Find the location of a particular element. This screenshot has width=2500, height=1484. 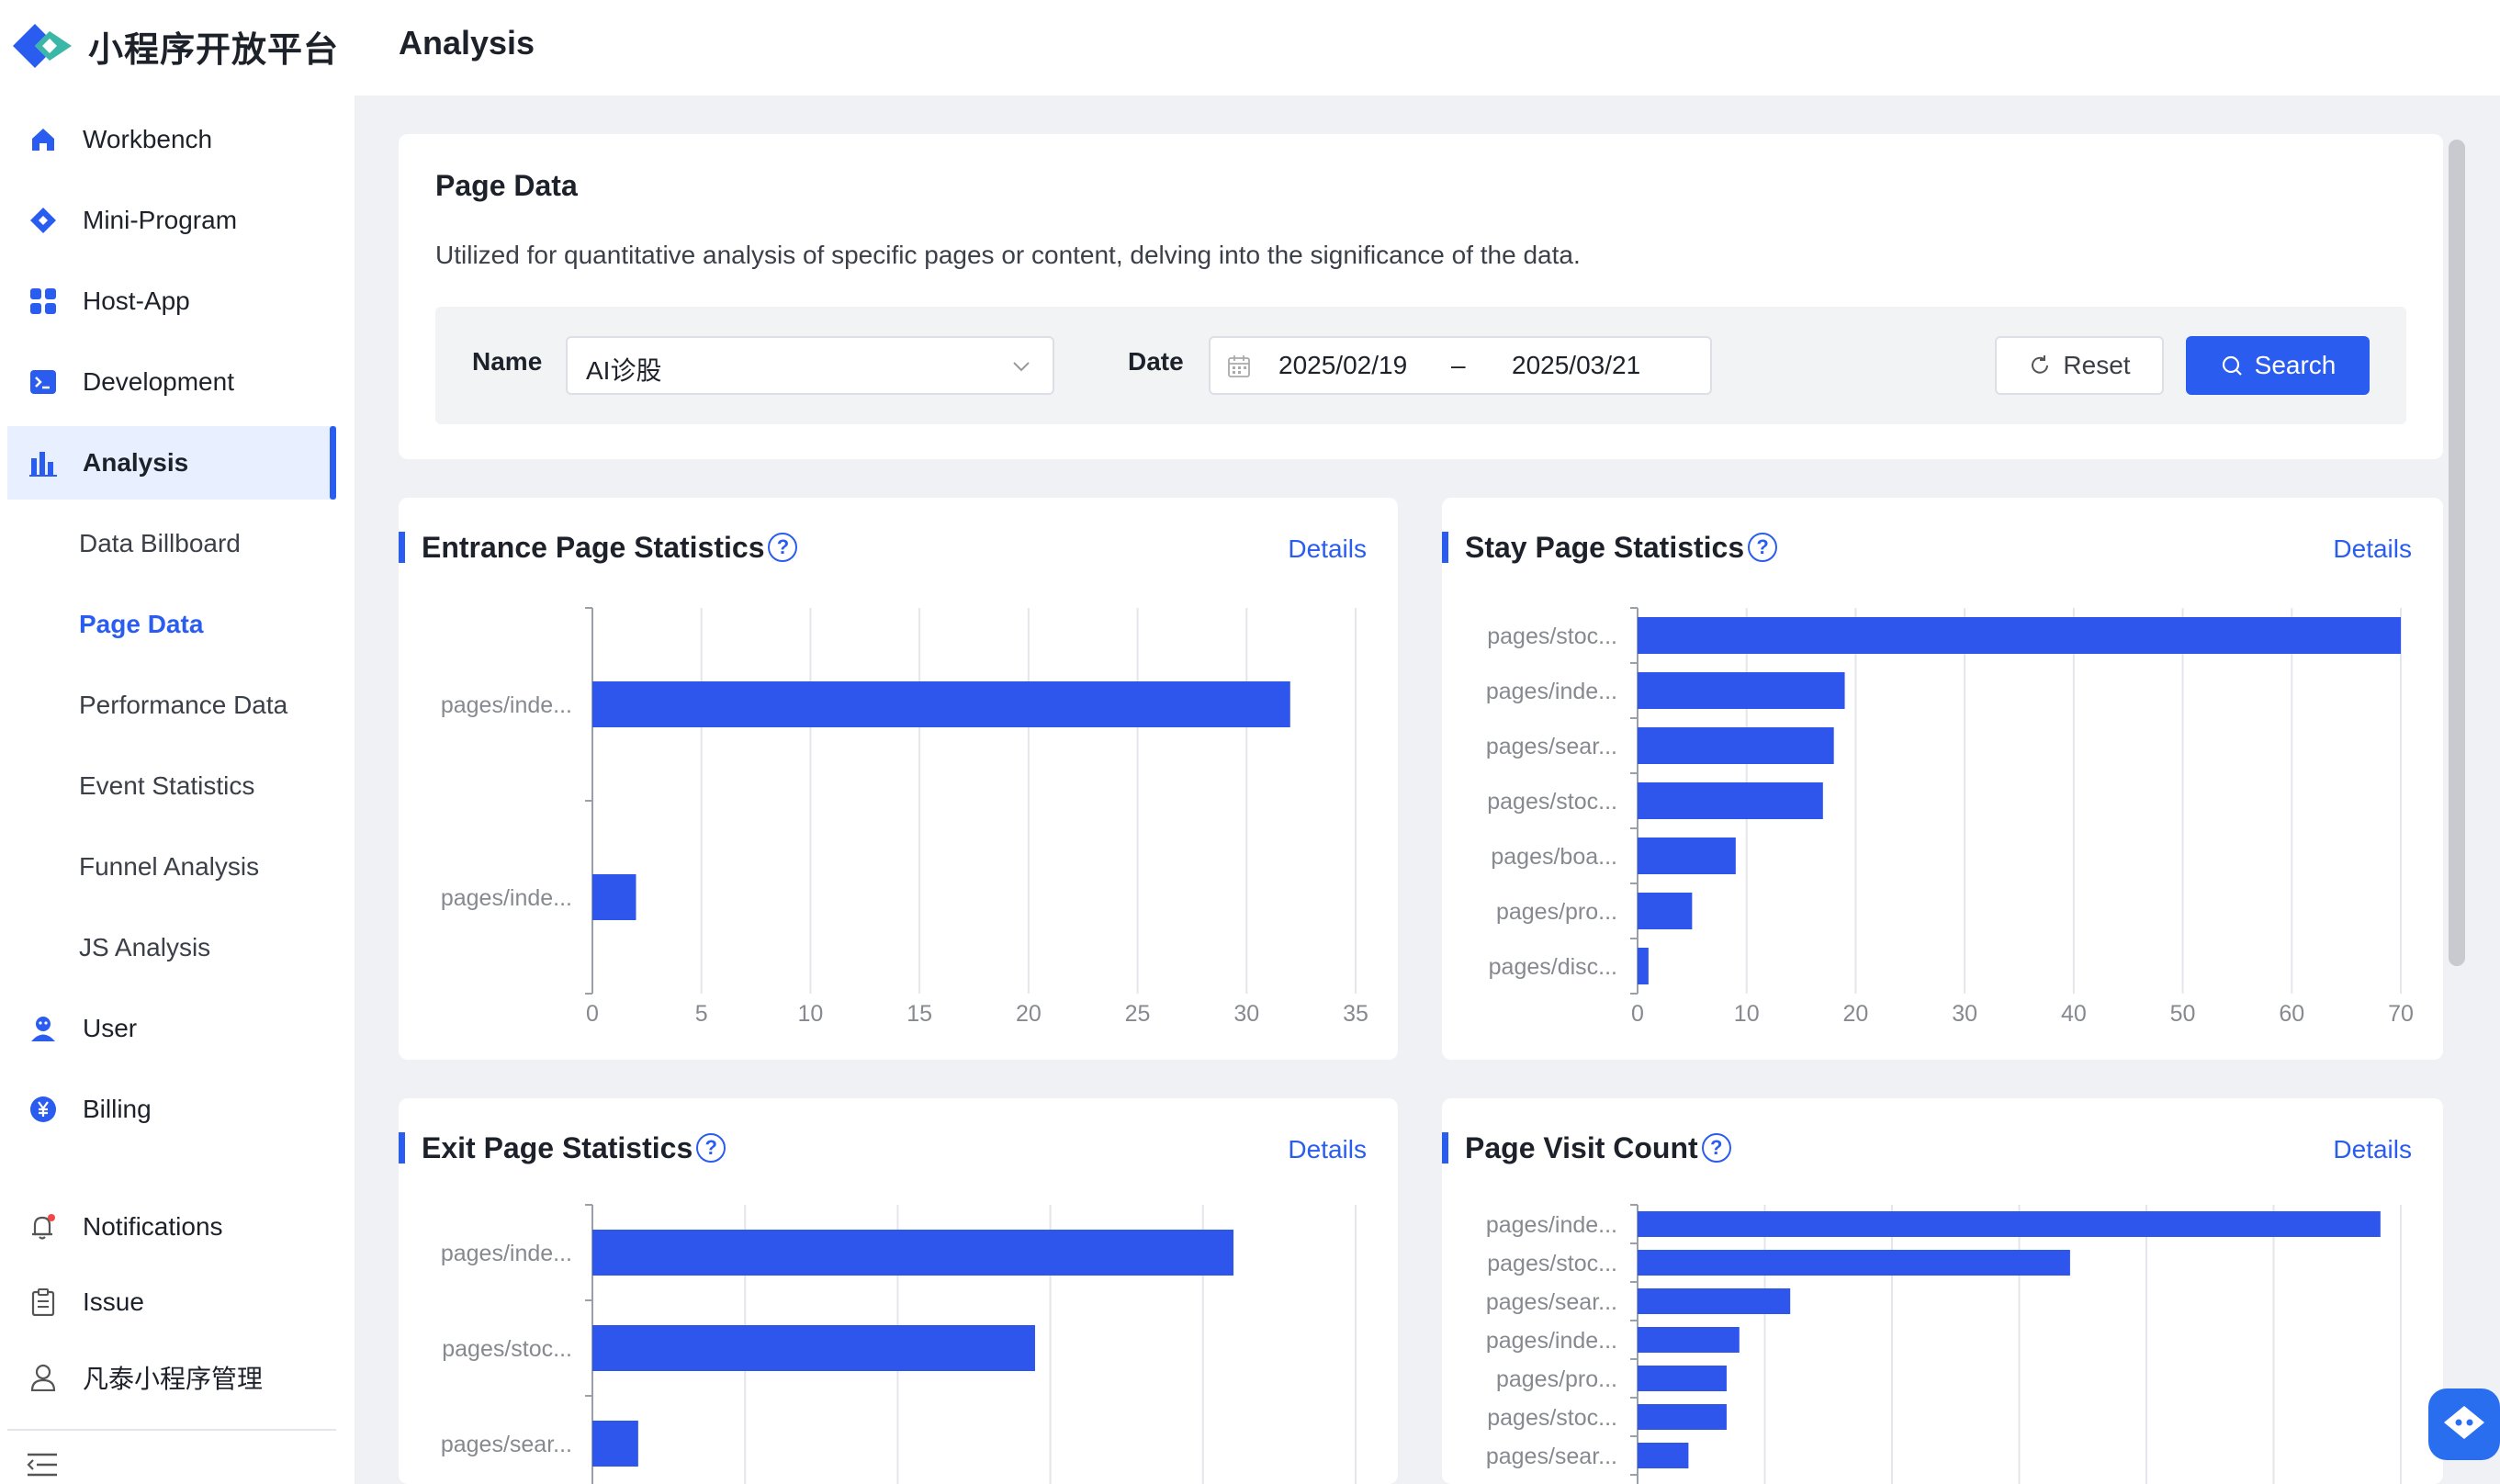

card-title: Page Visit Count is located at coordinates (1581, 1147).